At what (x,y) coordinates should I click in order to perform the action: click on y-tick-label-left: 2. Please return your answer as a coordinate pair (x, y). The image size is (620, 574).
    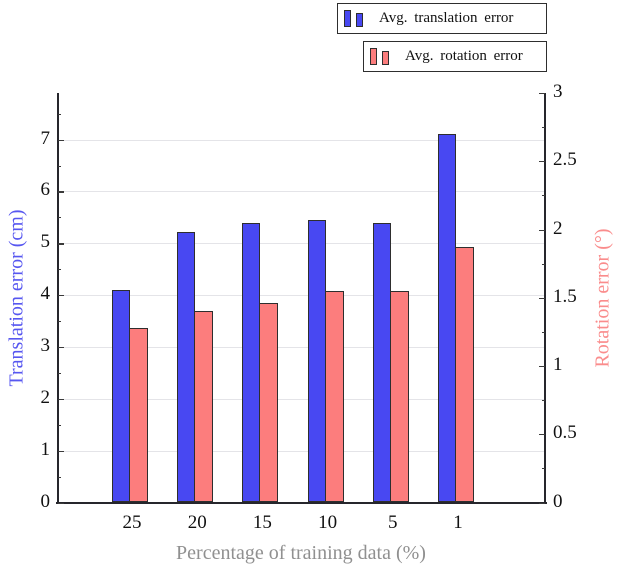
    Looking at the image, I should click on (45, 397).